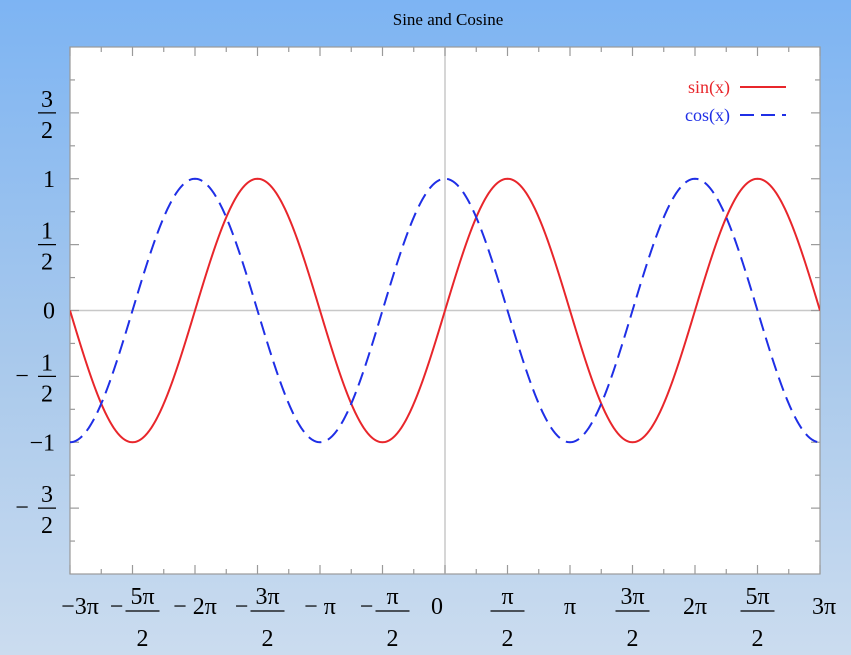 The image size is (851, 655). I want to click on y-tick-label: −3 2, so click(35, 510).